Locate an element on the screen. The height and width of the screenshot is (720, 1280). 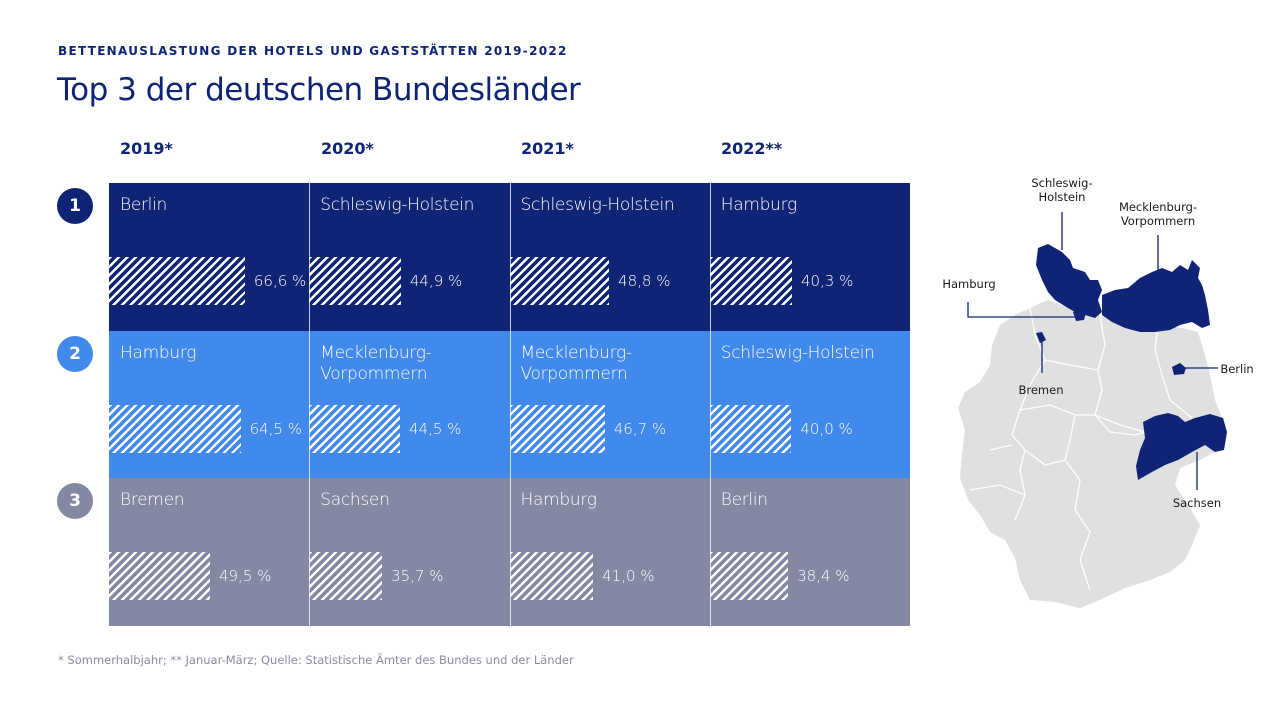
map-highlighted-states is located at coordinates (1131, 362).